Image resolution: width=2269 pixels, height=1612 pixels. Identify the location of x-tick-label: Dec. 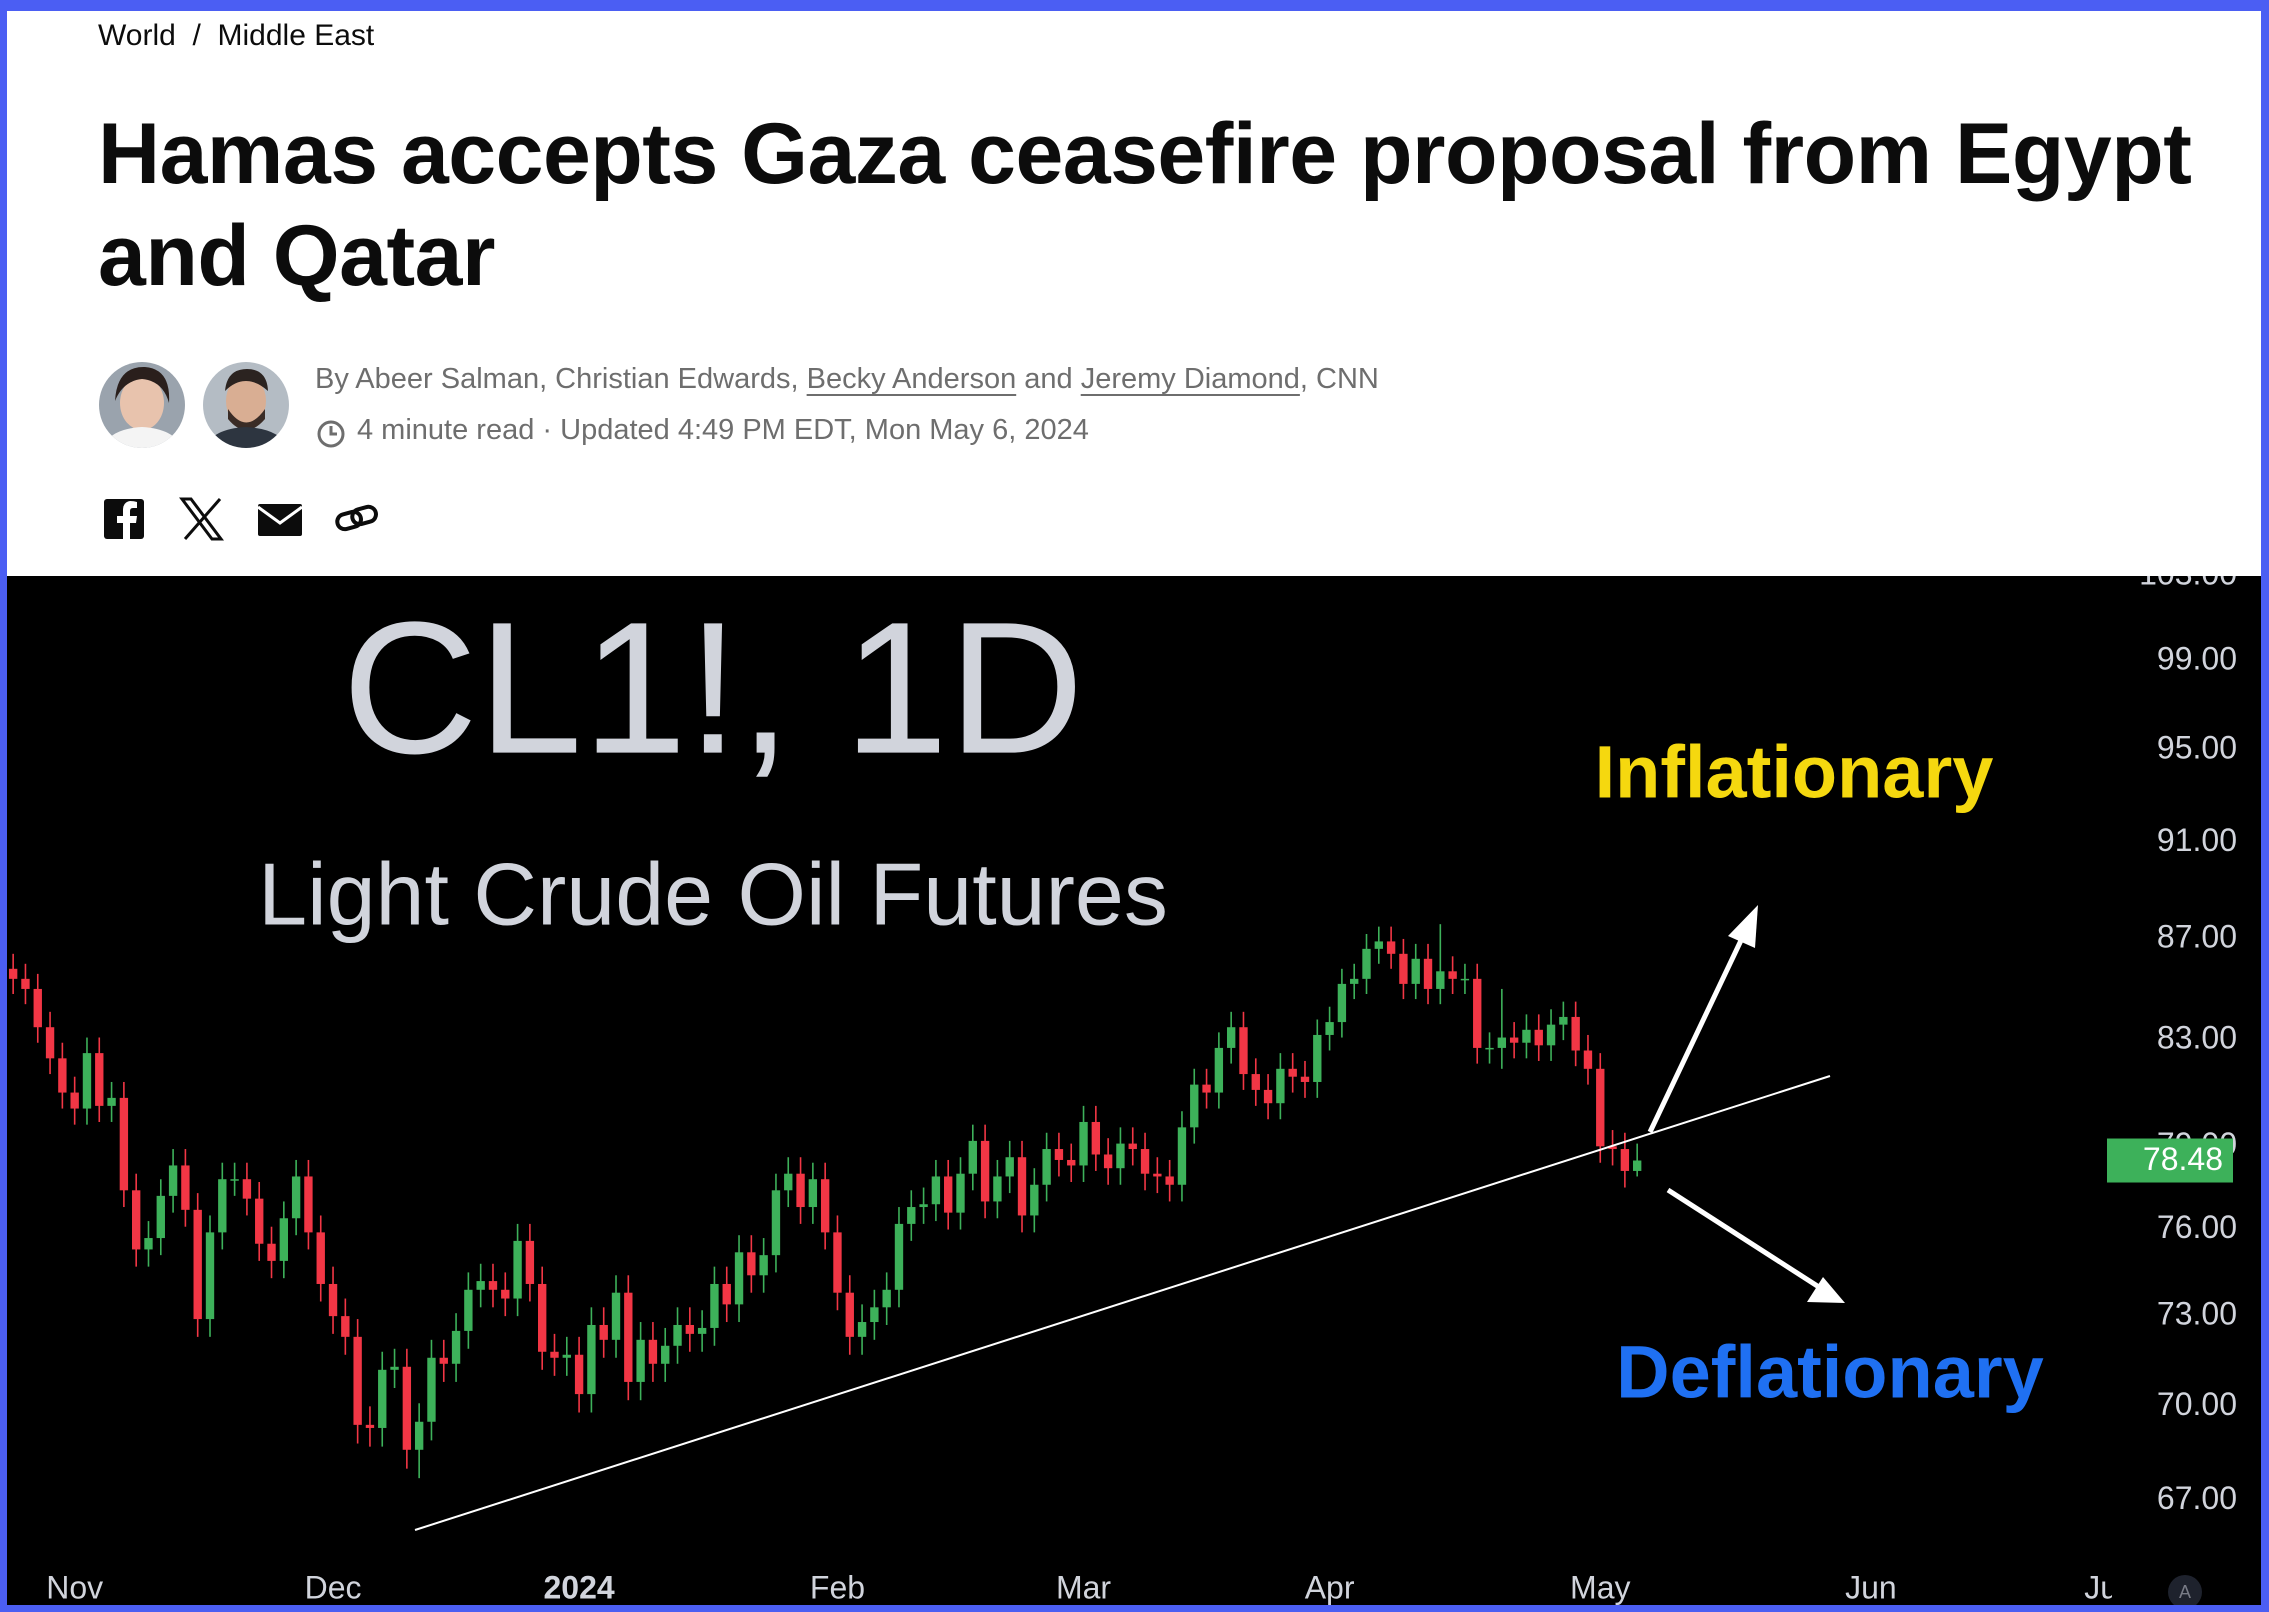
(333, 1587).